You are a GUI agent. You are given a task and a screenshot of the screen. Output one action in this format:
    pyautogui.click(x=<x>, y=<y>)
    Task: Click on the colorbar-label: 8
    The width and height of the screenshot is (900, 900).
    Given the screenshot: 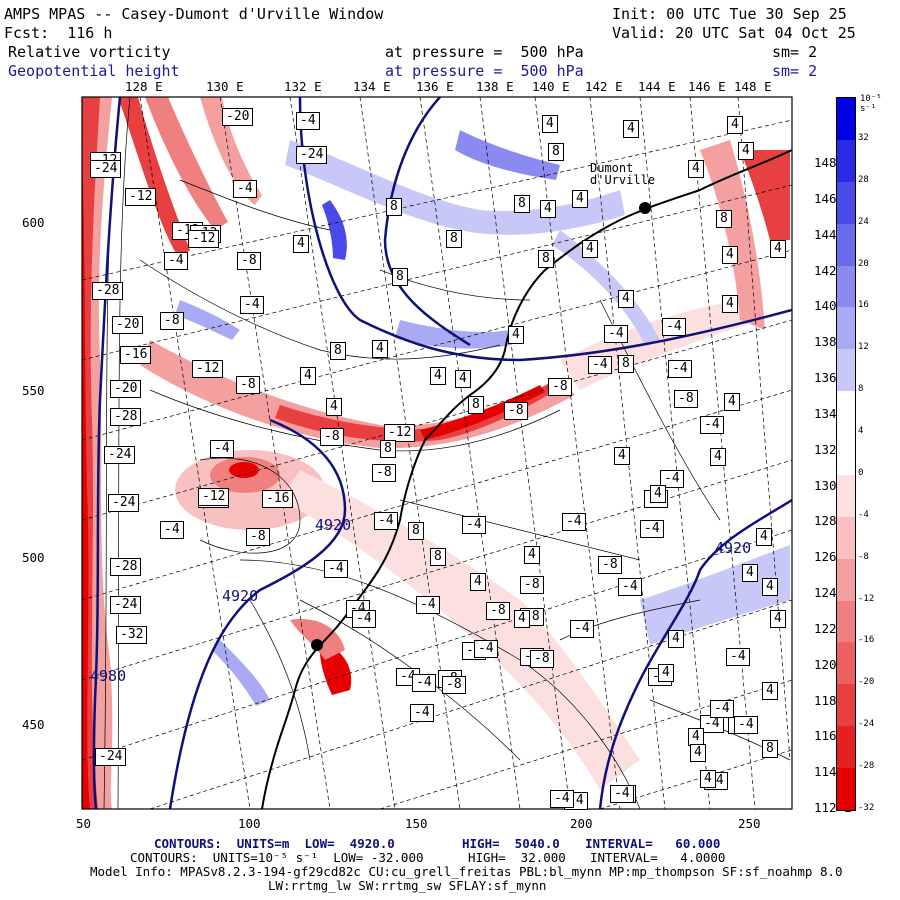 What is the action you would take?
    pyautogui.click(x=861, y=389)
    